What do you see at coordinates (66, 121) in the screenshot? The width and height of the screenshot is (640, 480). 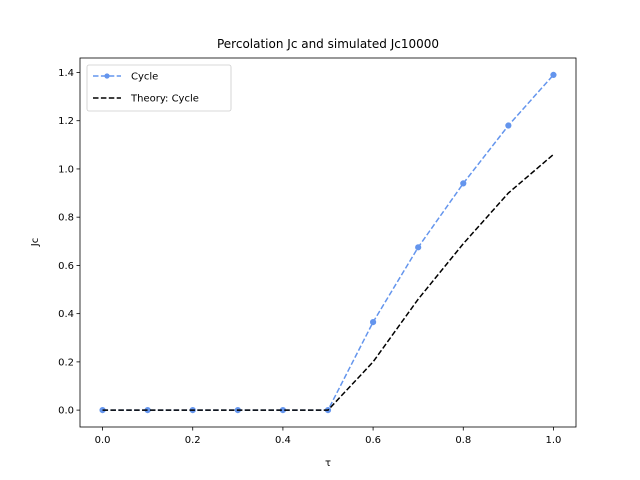 I see `y-tick-label: 1.2` at bounding box center [66, 121].